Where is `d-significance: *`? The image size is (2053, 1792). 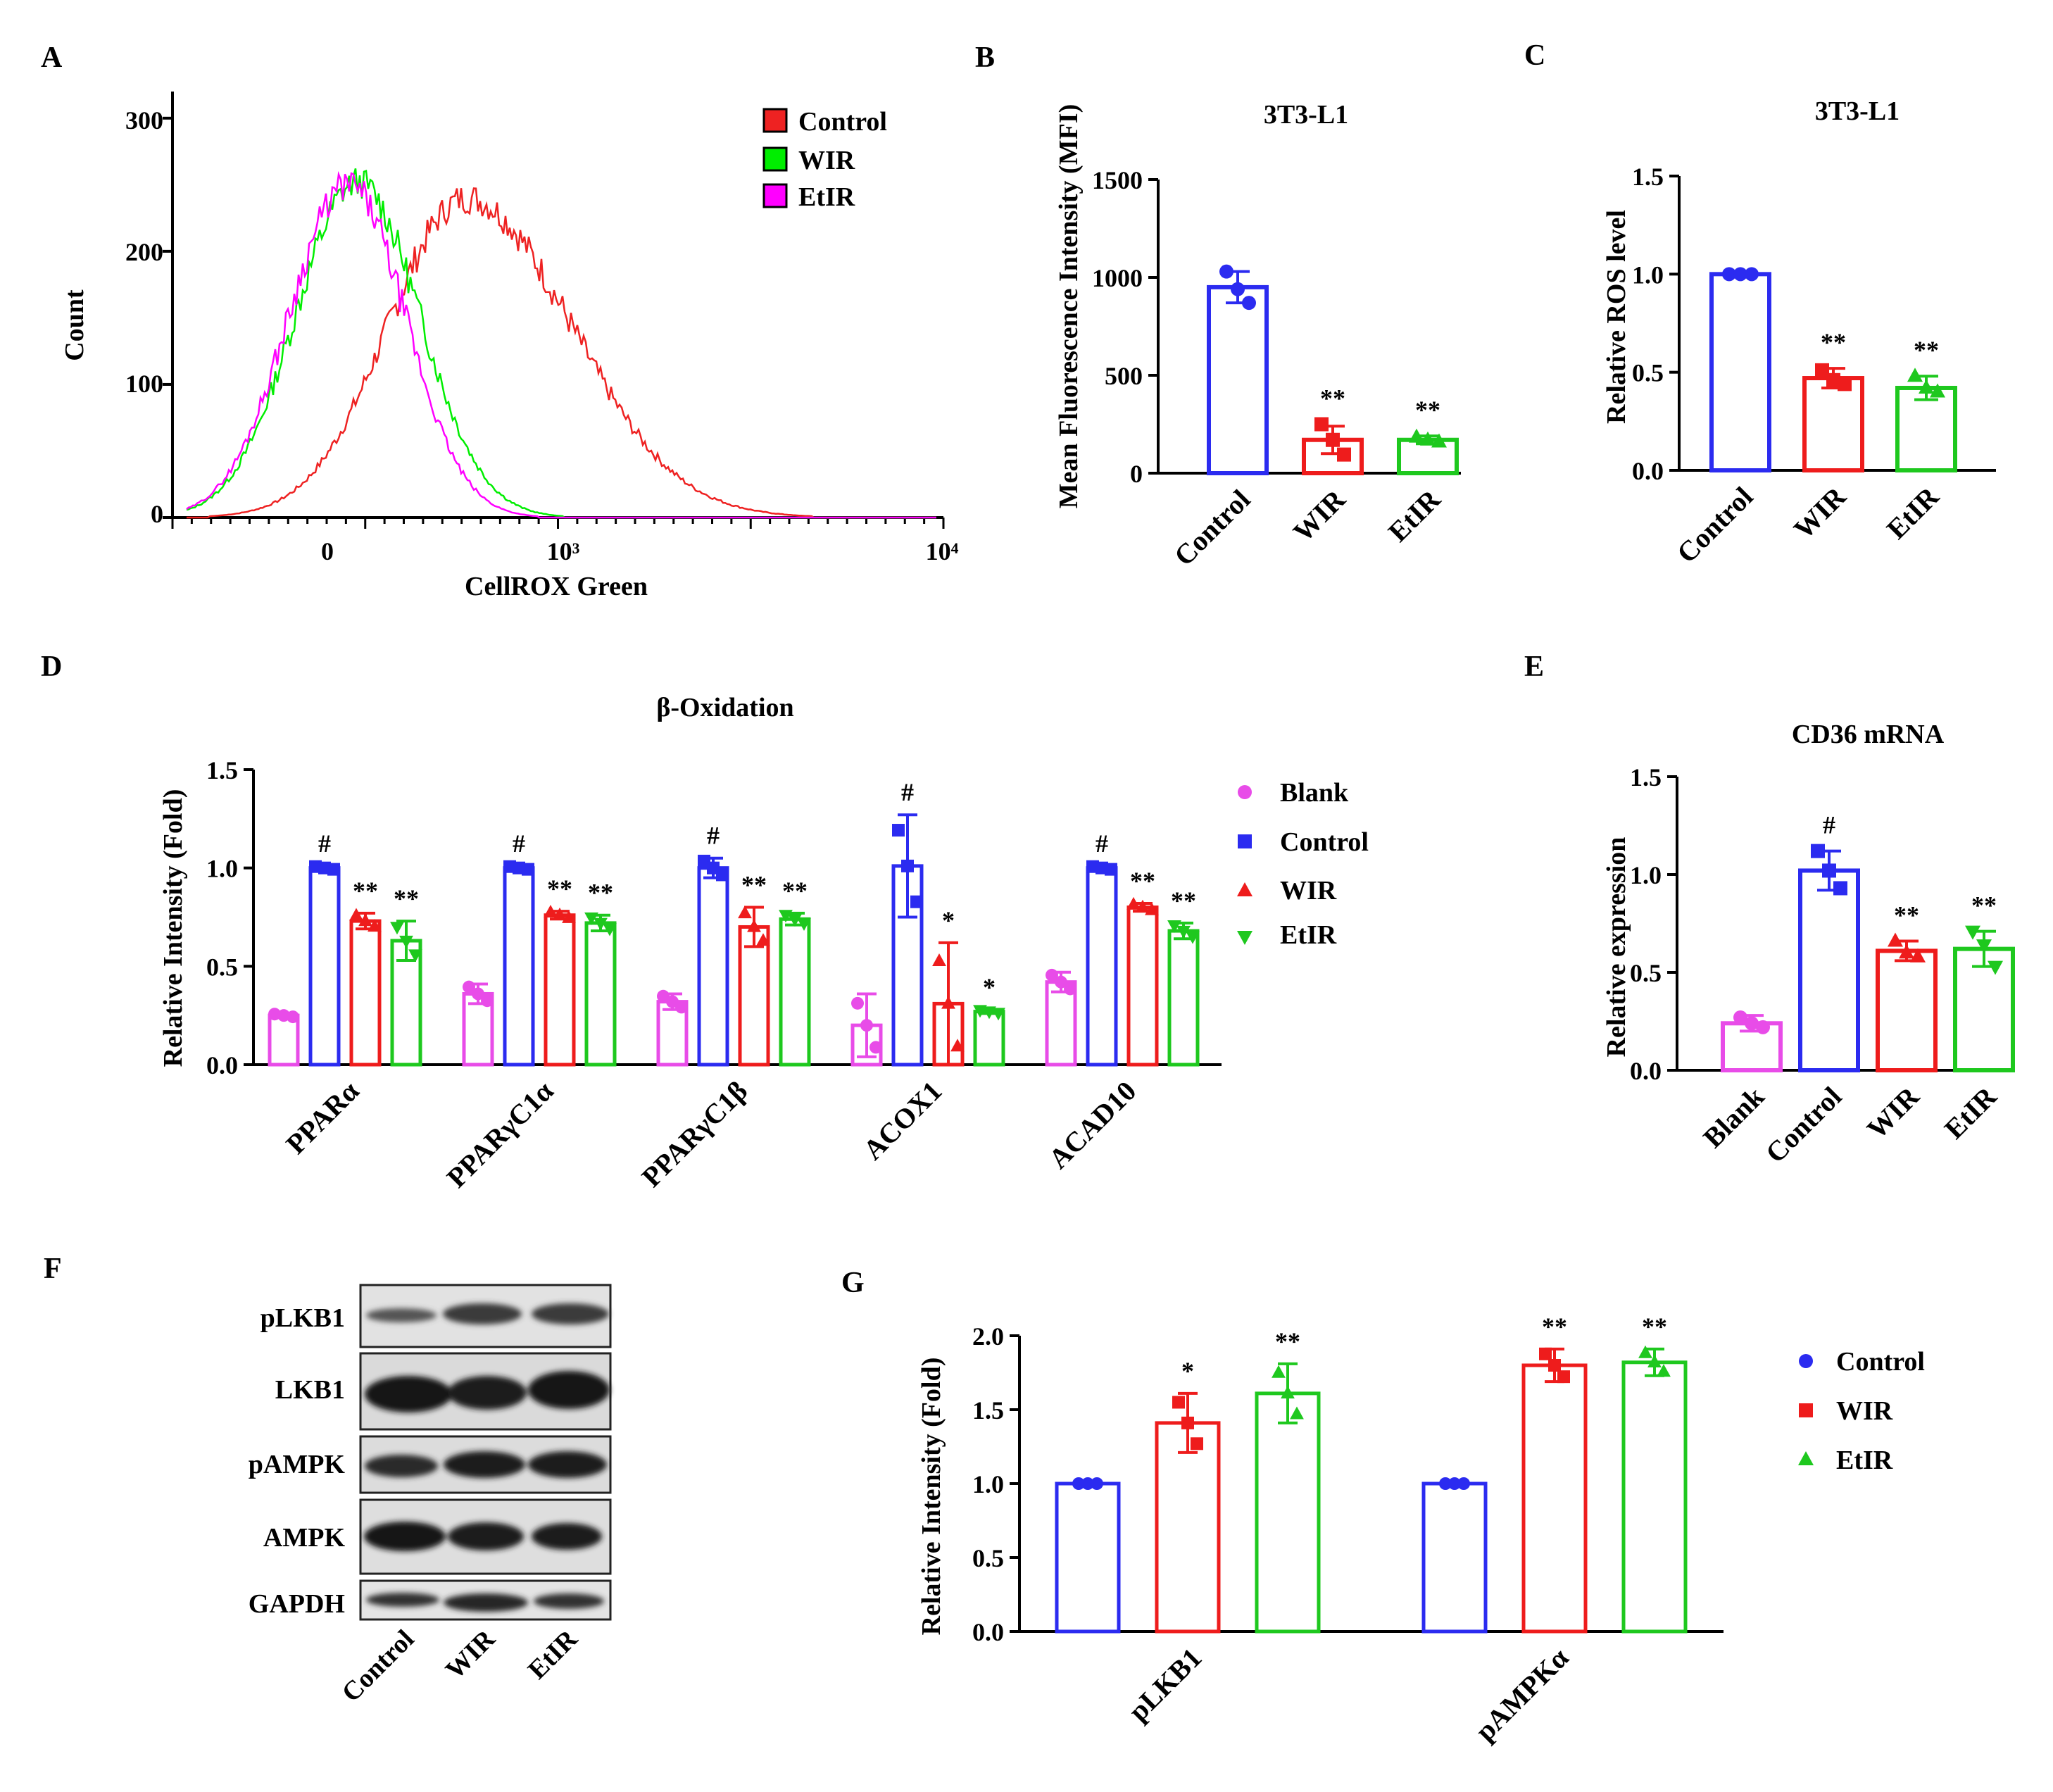 d-significance: * is located at coordinates (949, 920).